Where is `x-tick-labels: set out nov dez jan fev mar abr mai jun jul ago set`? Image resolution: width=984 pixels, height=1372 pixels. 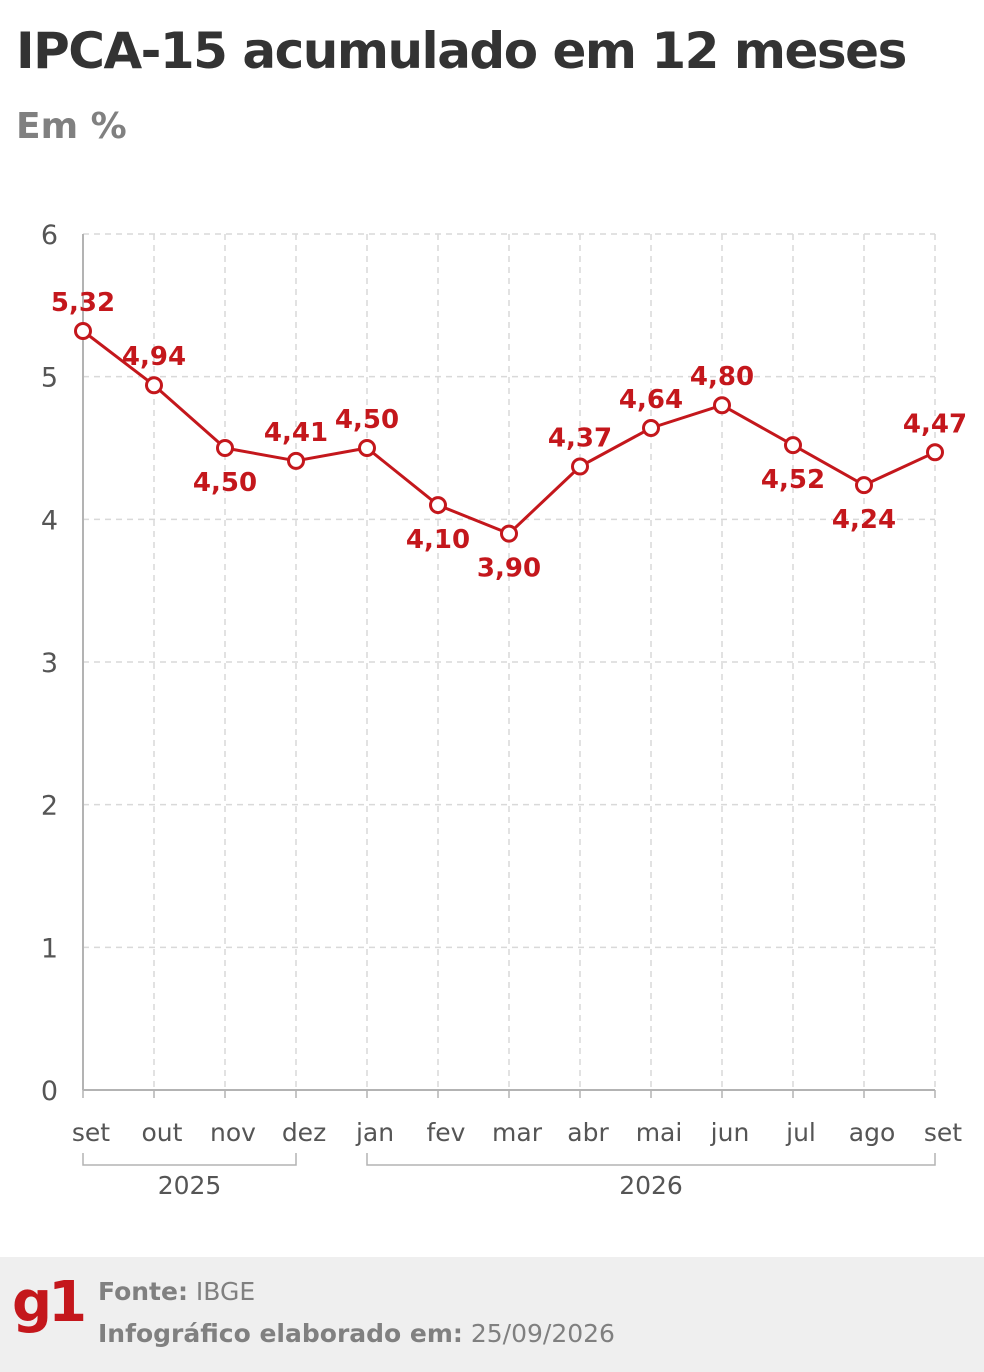 x-tick-labels: set out nov dez jan fev mar abr mai jun jul ago set is located at coordinates (517, 1132).